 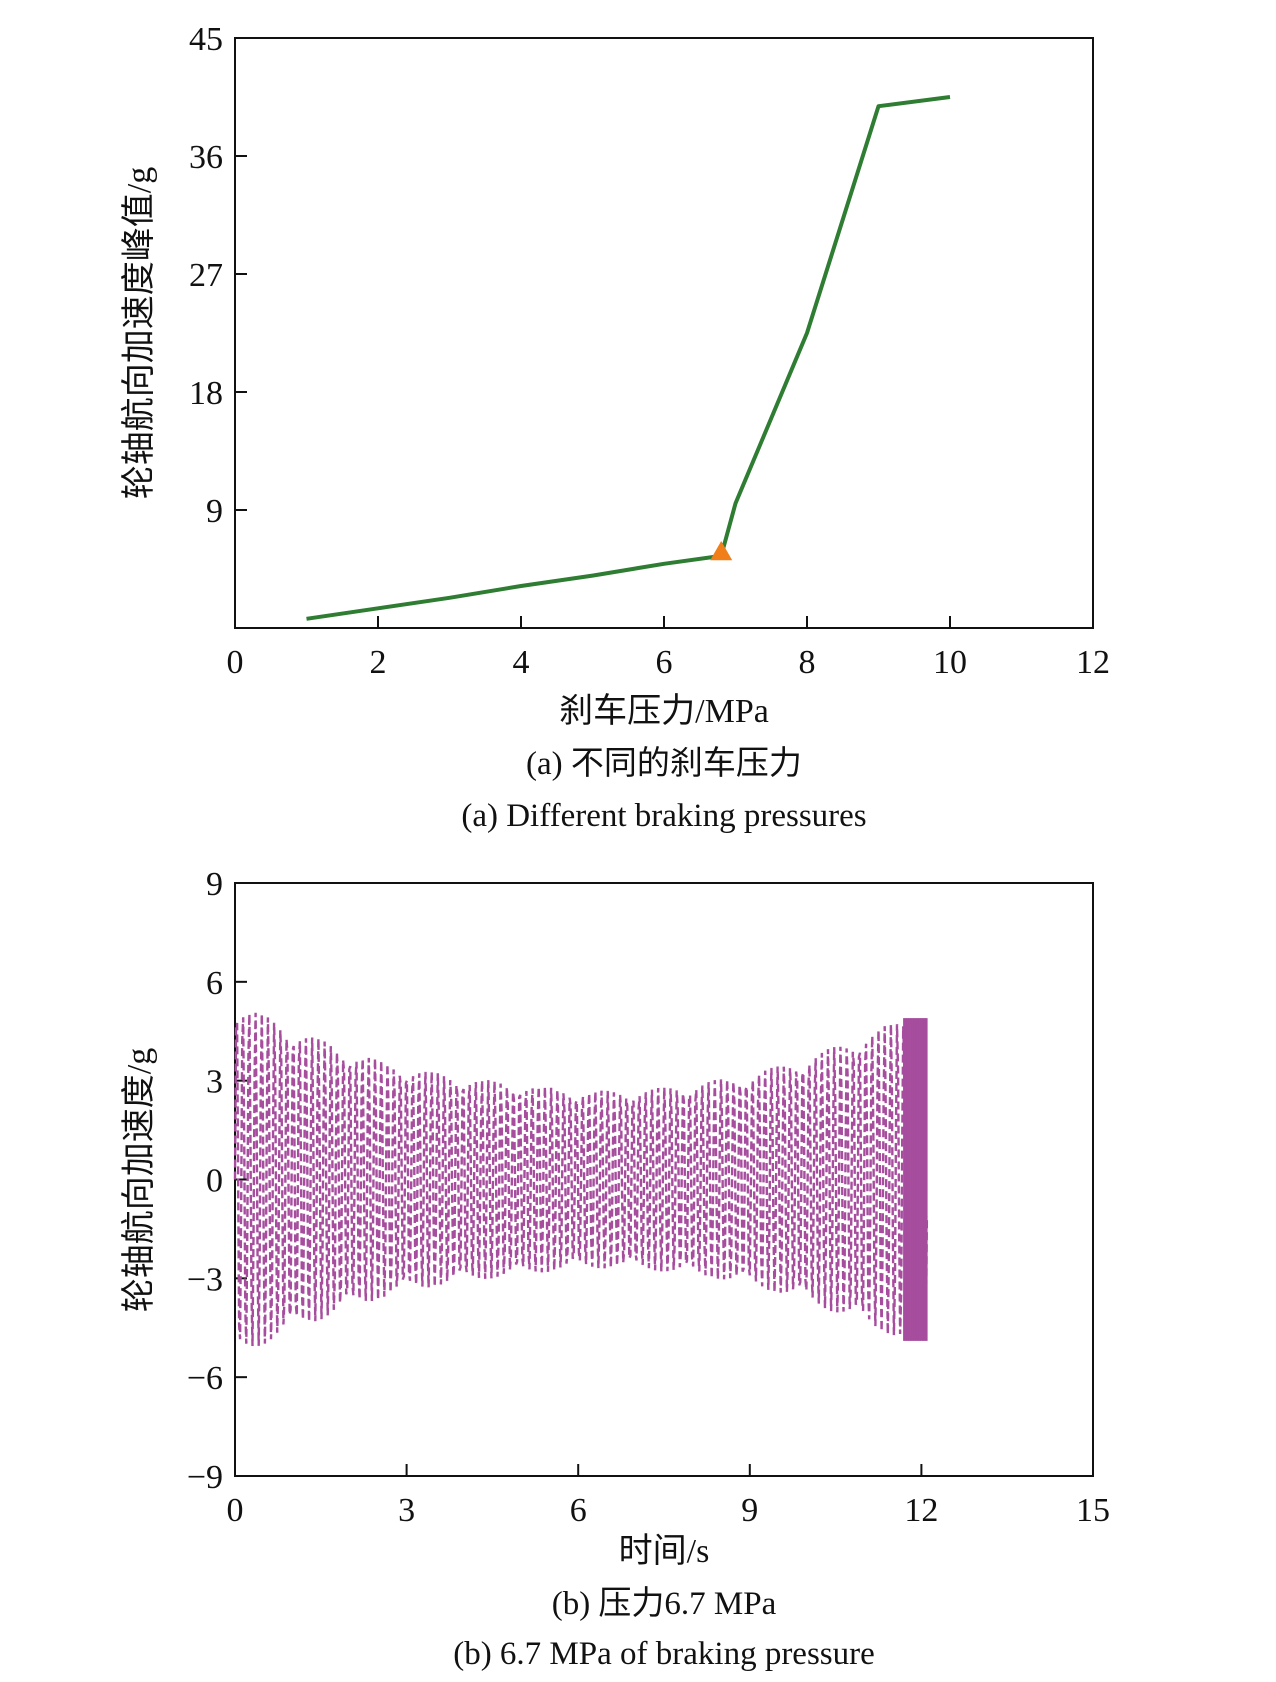 I want to click on chart-b-x-tick-label: 15, so click(x=1093, y=1510).